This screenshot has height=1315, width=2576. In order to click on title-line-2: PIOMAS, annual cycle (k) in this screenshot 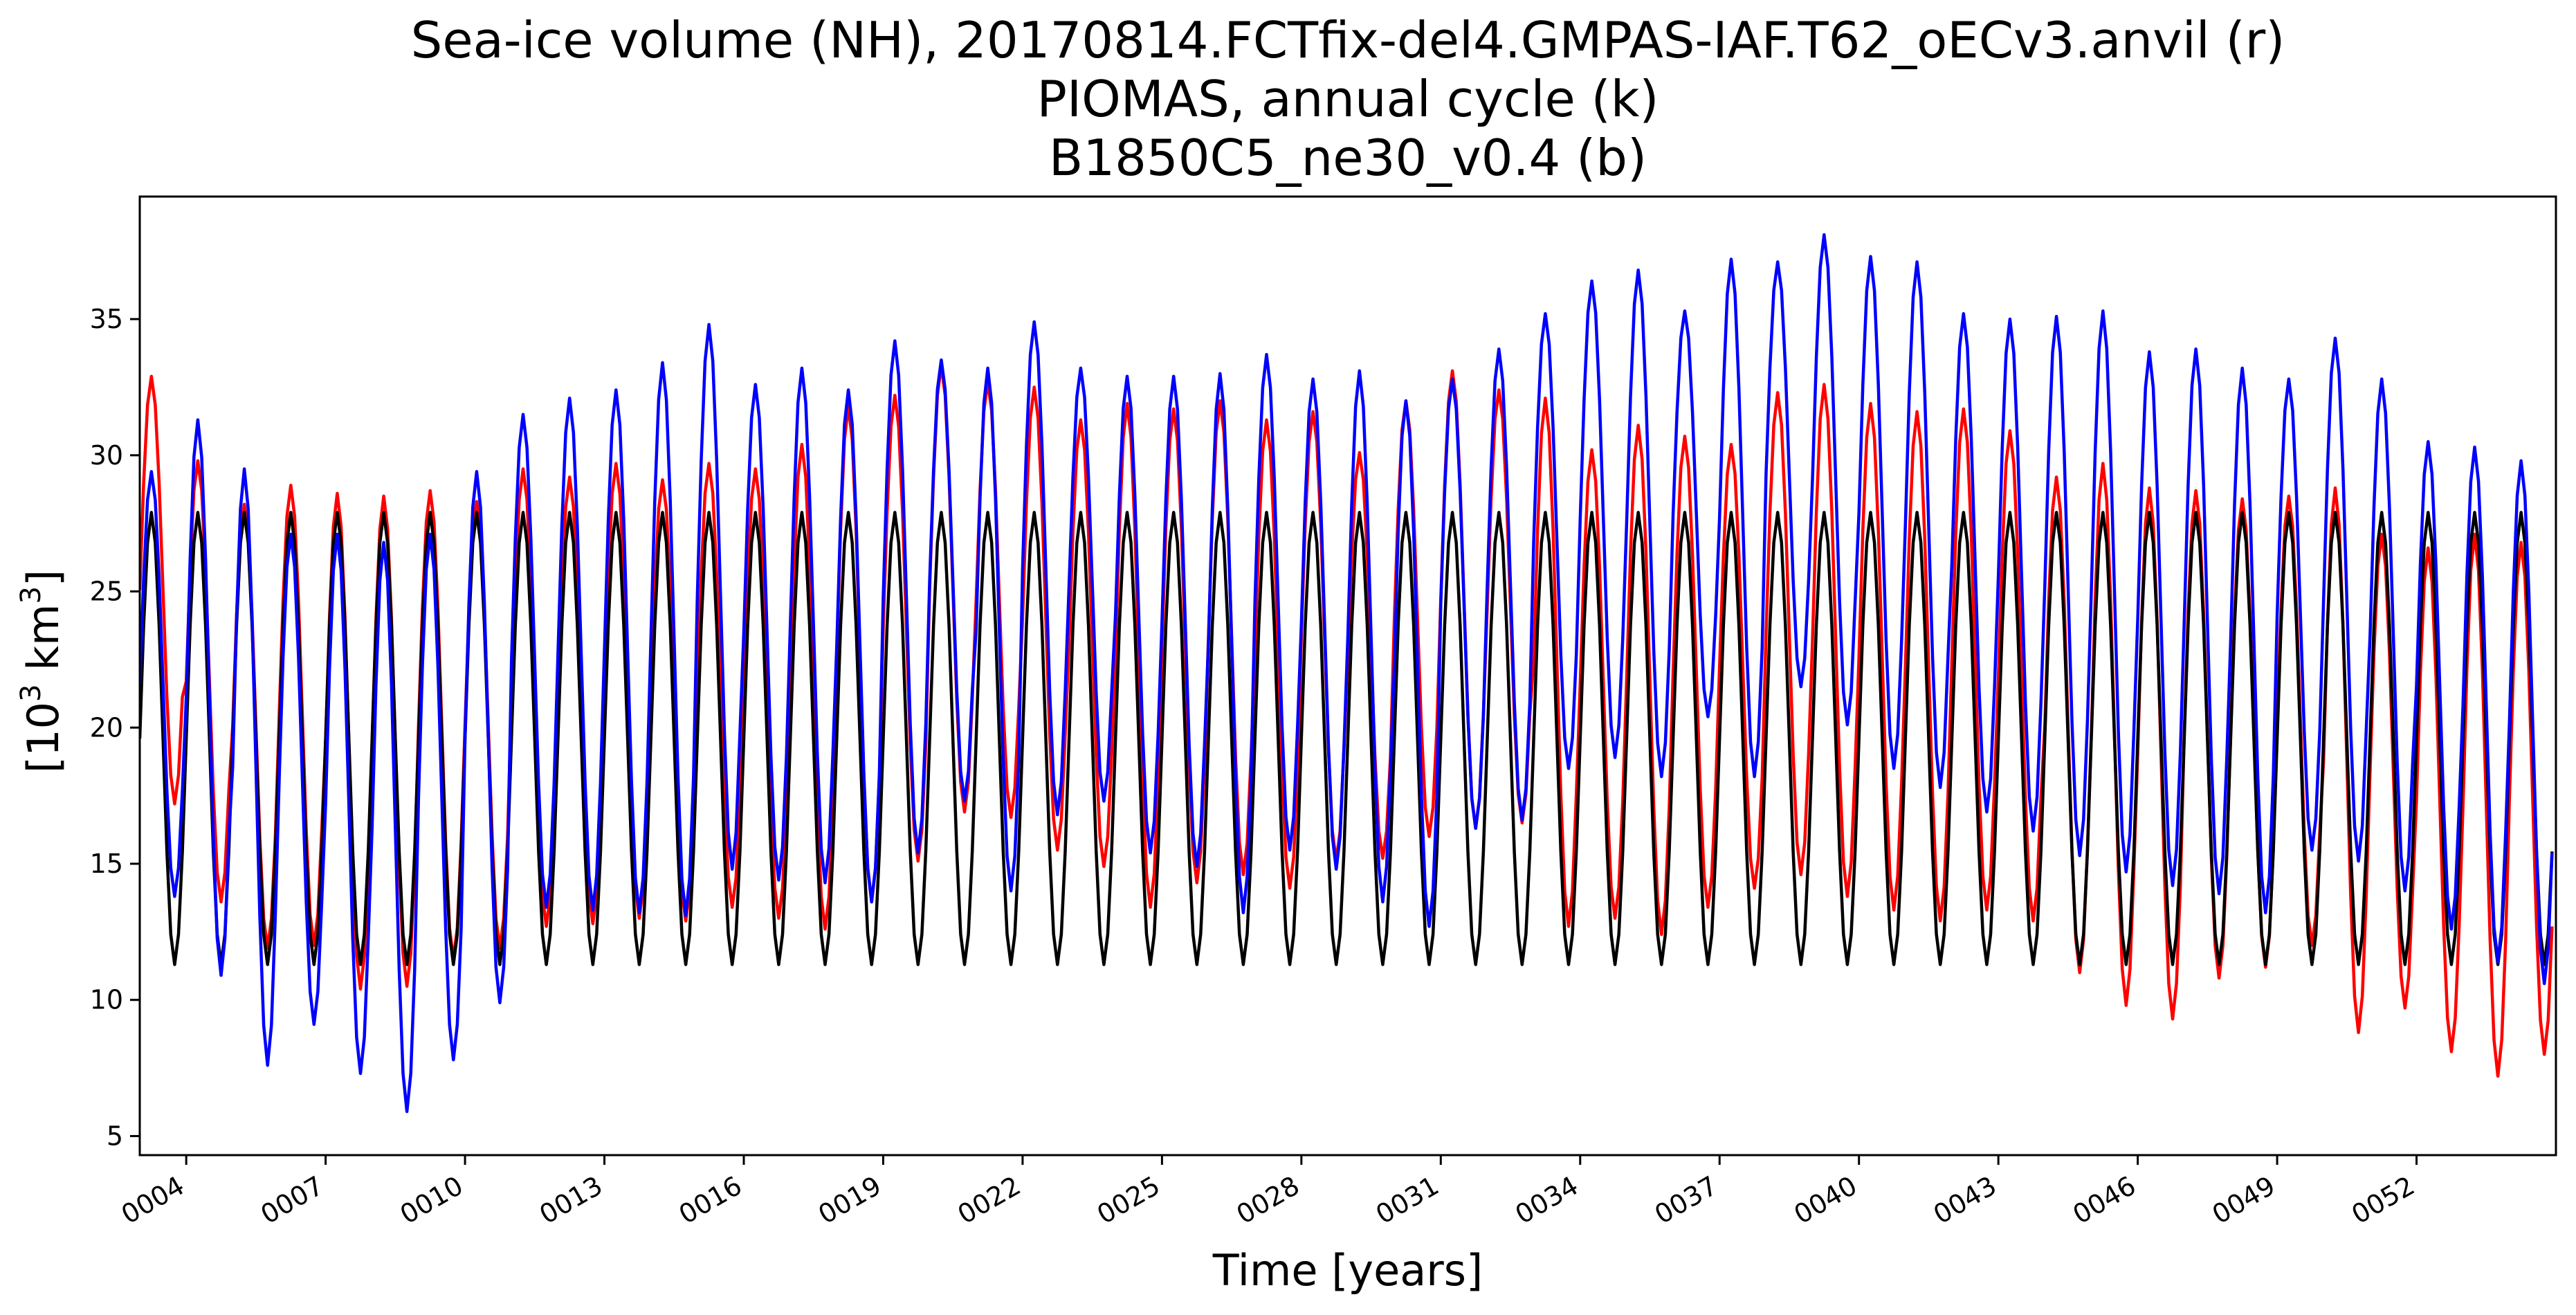, I will do `click(1348, 99)`.